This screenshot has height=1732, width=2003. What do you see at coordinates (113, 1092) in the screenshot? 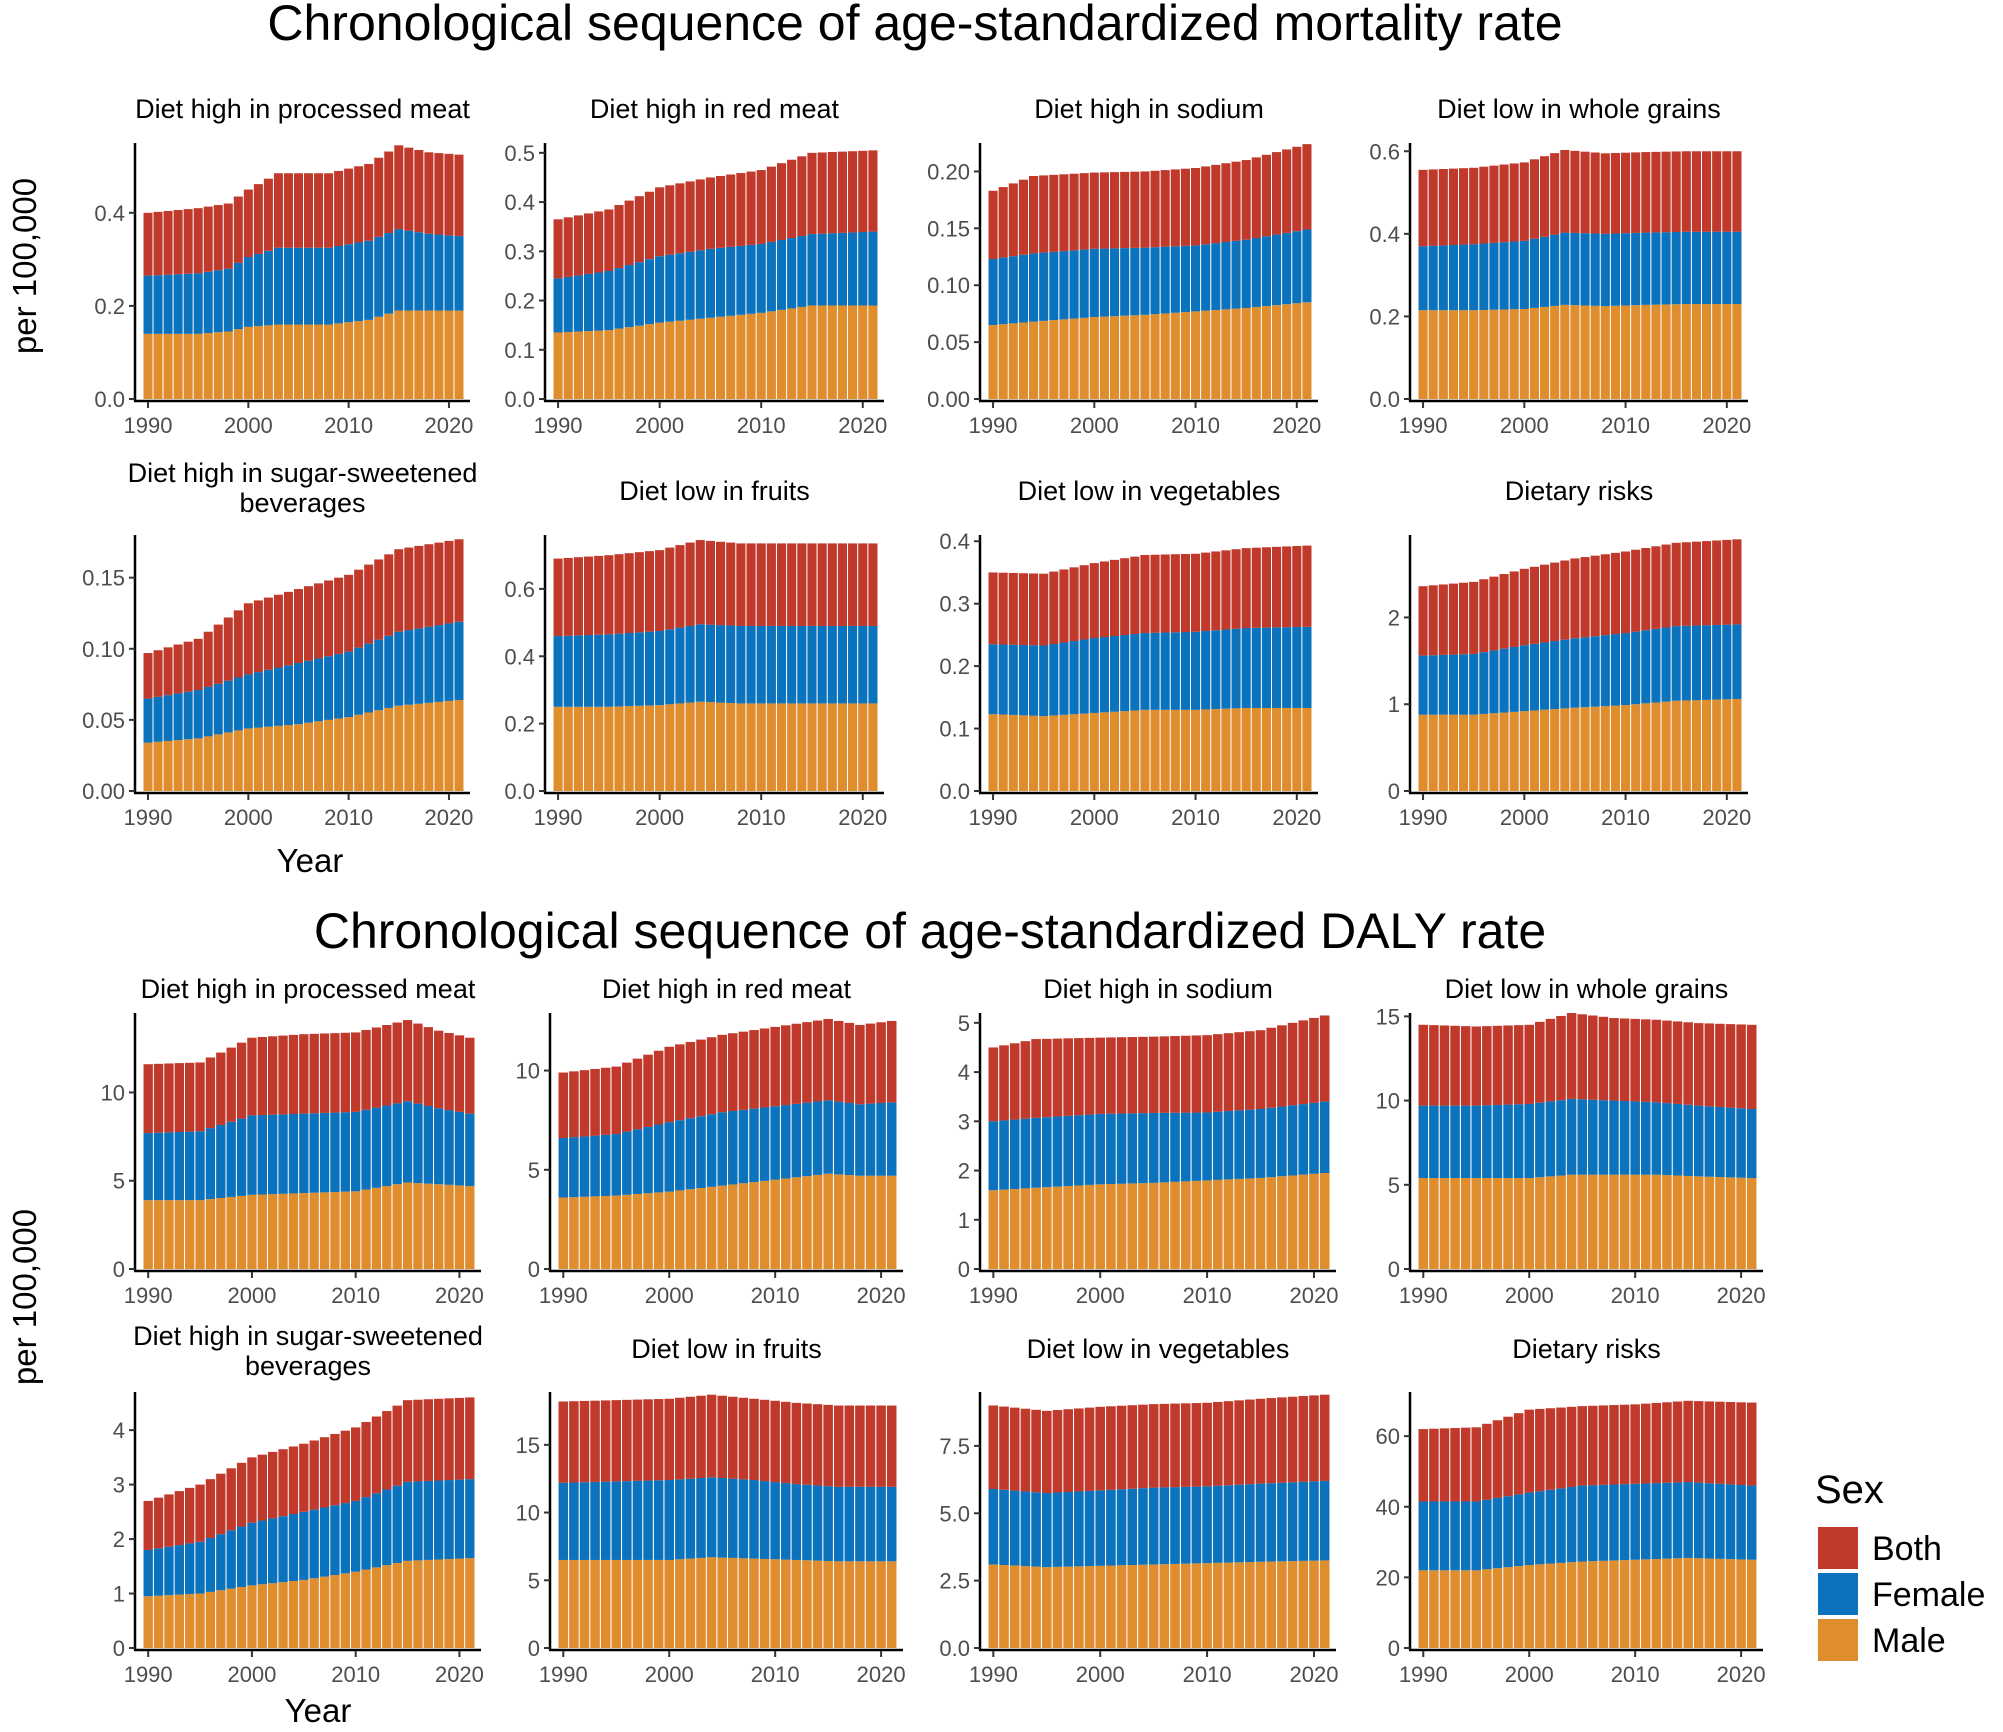
I see `y-tick-label: 10` at bounding box center [113, 1092].